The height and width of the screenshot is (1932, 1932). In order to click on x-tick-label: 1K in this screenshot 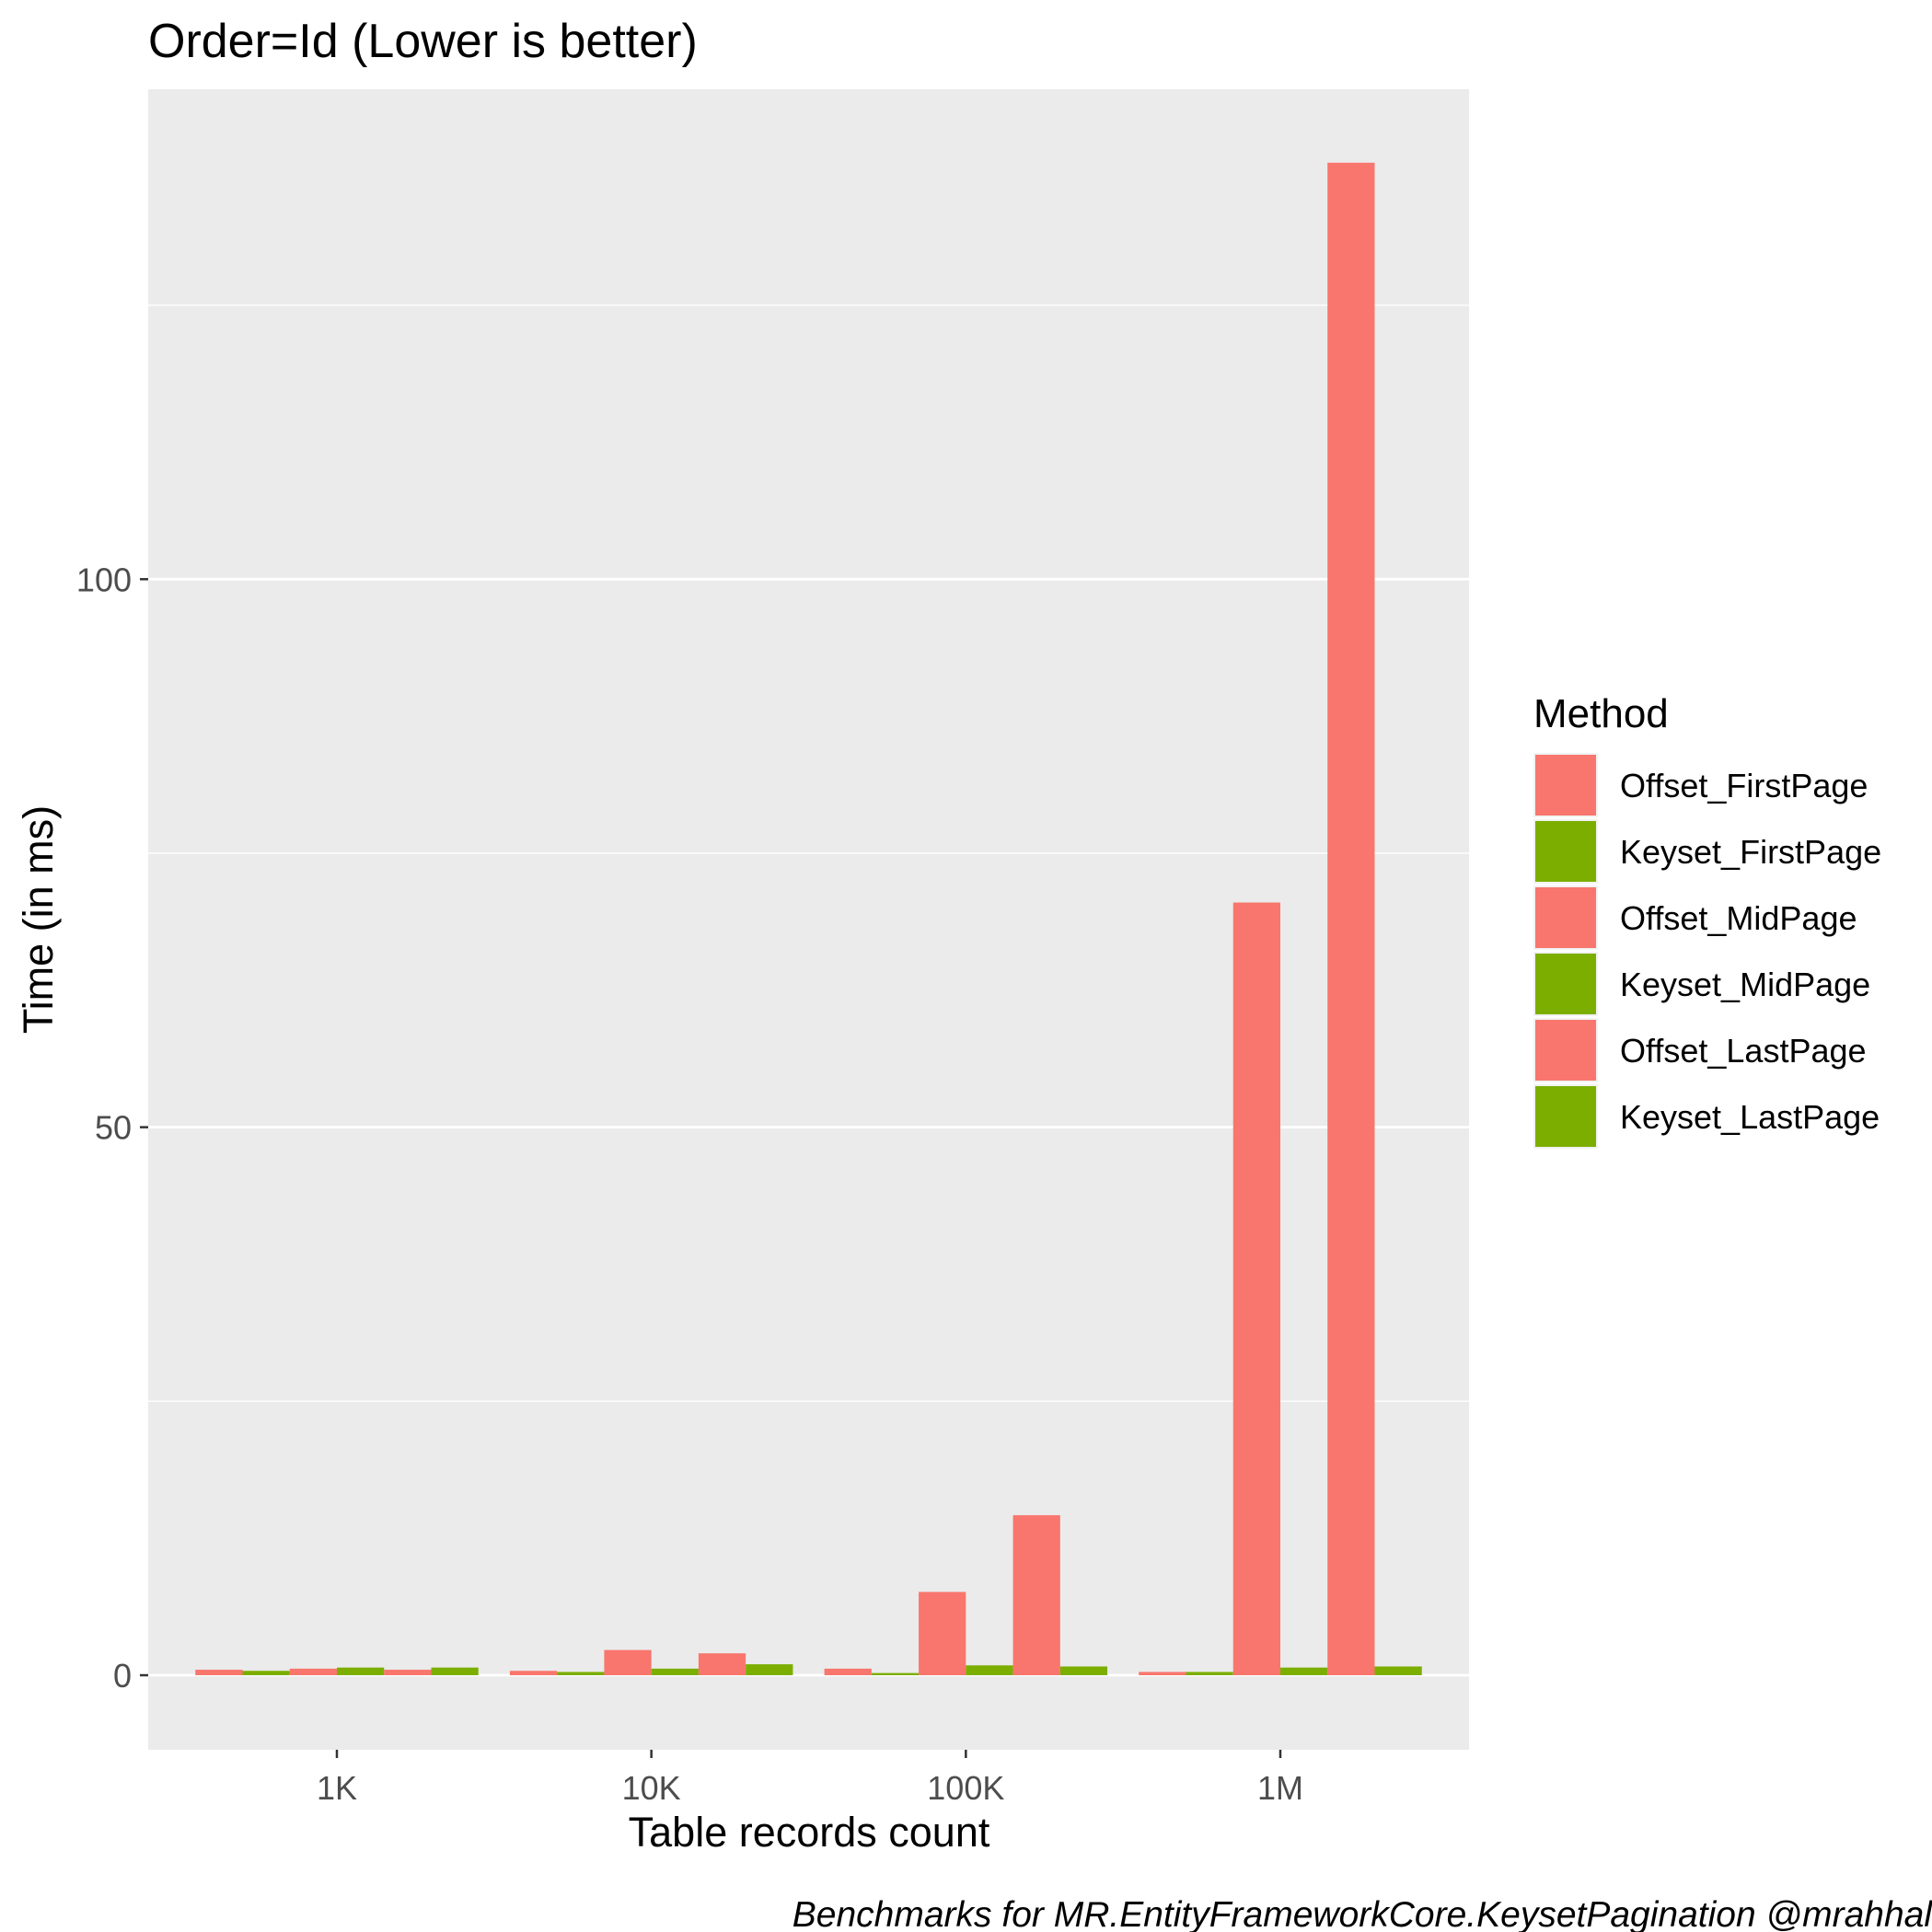, I will do `click(337, 1788)`.